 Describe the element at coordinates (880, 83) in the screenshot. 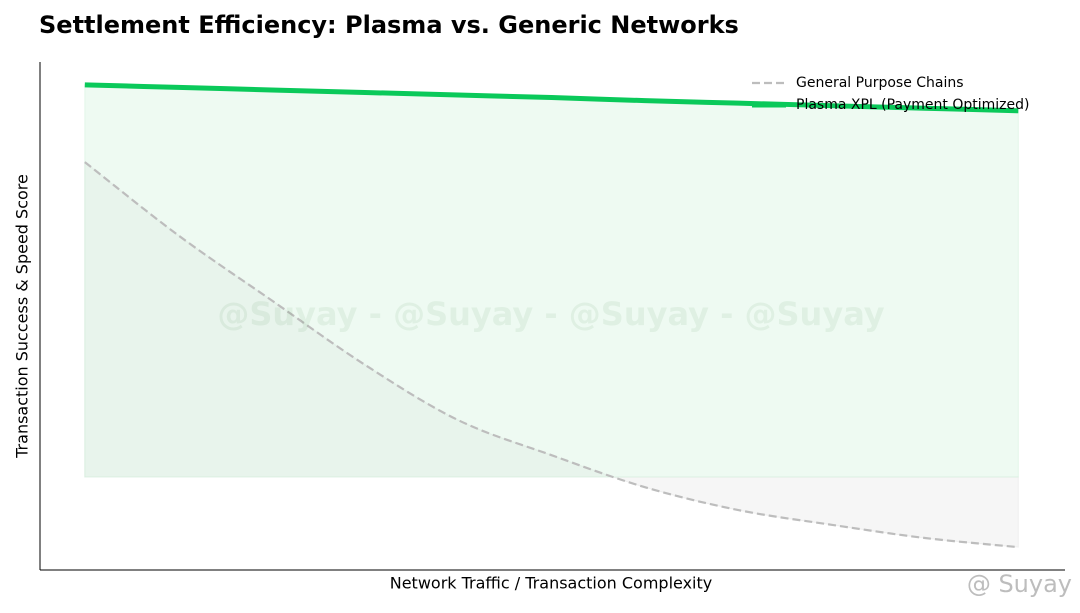

I see `legend-label: General Purpose Chains` at that location.